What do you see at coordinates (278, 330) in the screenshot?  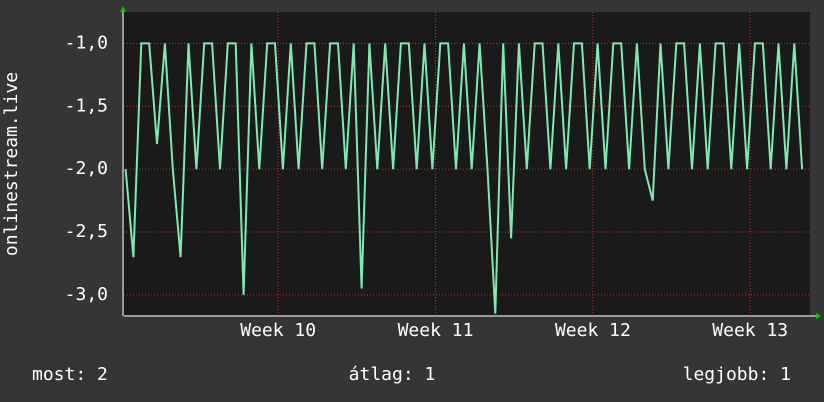 I see `x-tick-label: Week 10` at bounding box center [278, 330].